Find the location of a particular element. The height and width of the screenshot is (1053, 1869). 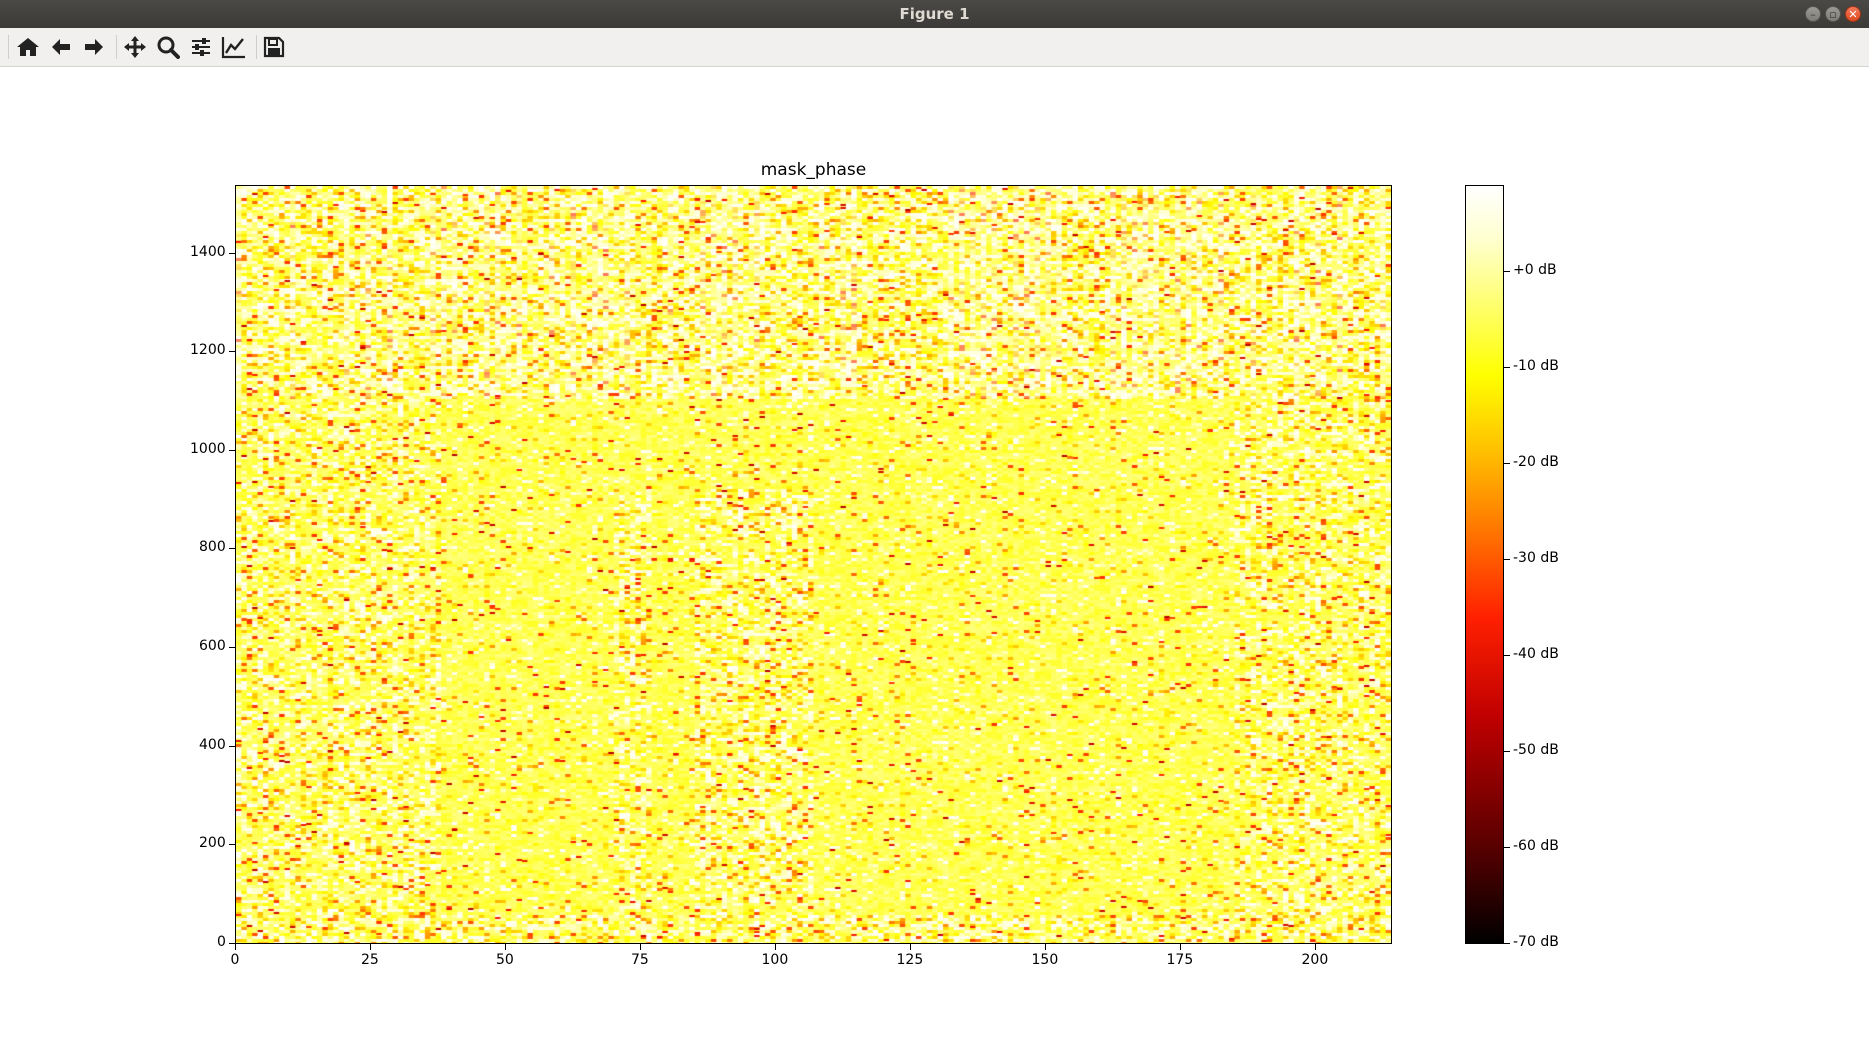

window-controls: – ▫ ✕ is located at coordinates (1833, 14).